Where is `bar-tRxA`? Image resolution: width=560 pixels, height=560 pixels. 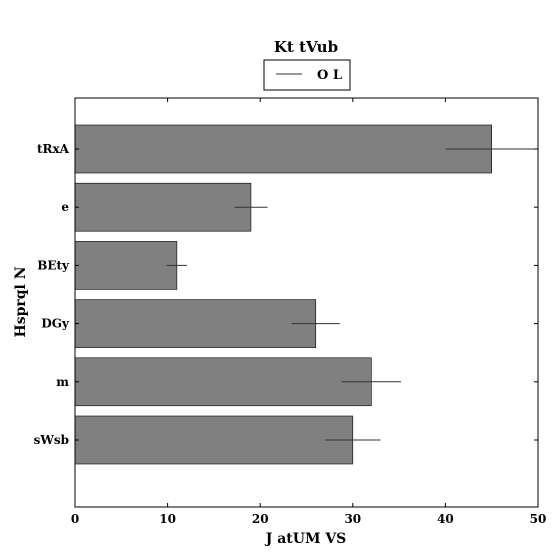
bar-tRxA is located at coordinates (283, 149).